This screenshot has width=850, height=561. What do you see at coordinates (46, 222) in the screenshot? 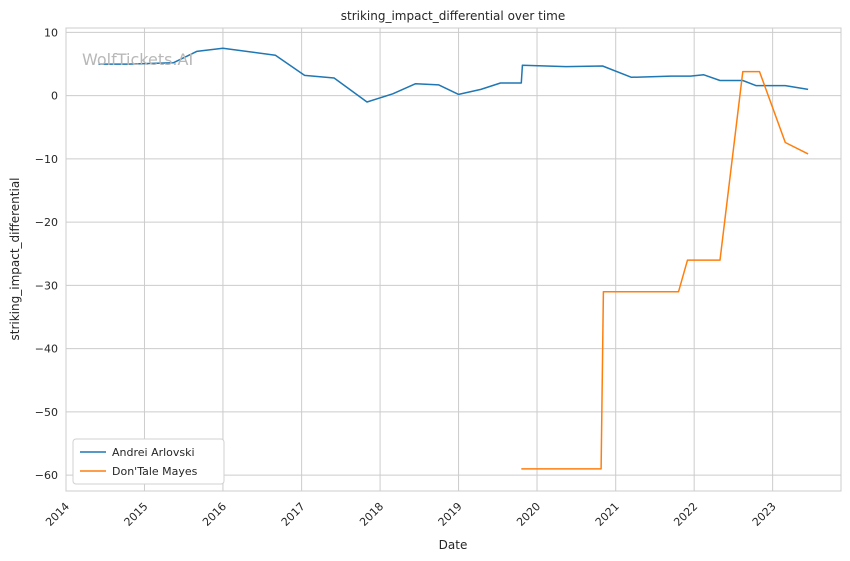
I see `y-tick-label: −20` at bounding box center [46, 222].